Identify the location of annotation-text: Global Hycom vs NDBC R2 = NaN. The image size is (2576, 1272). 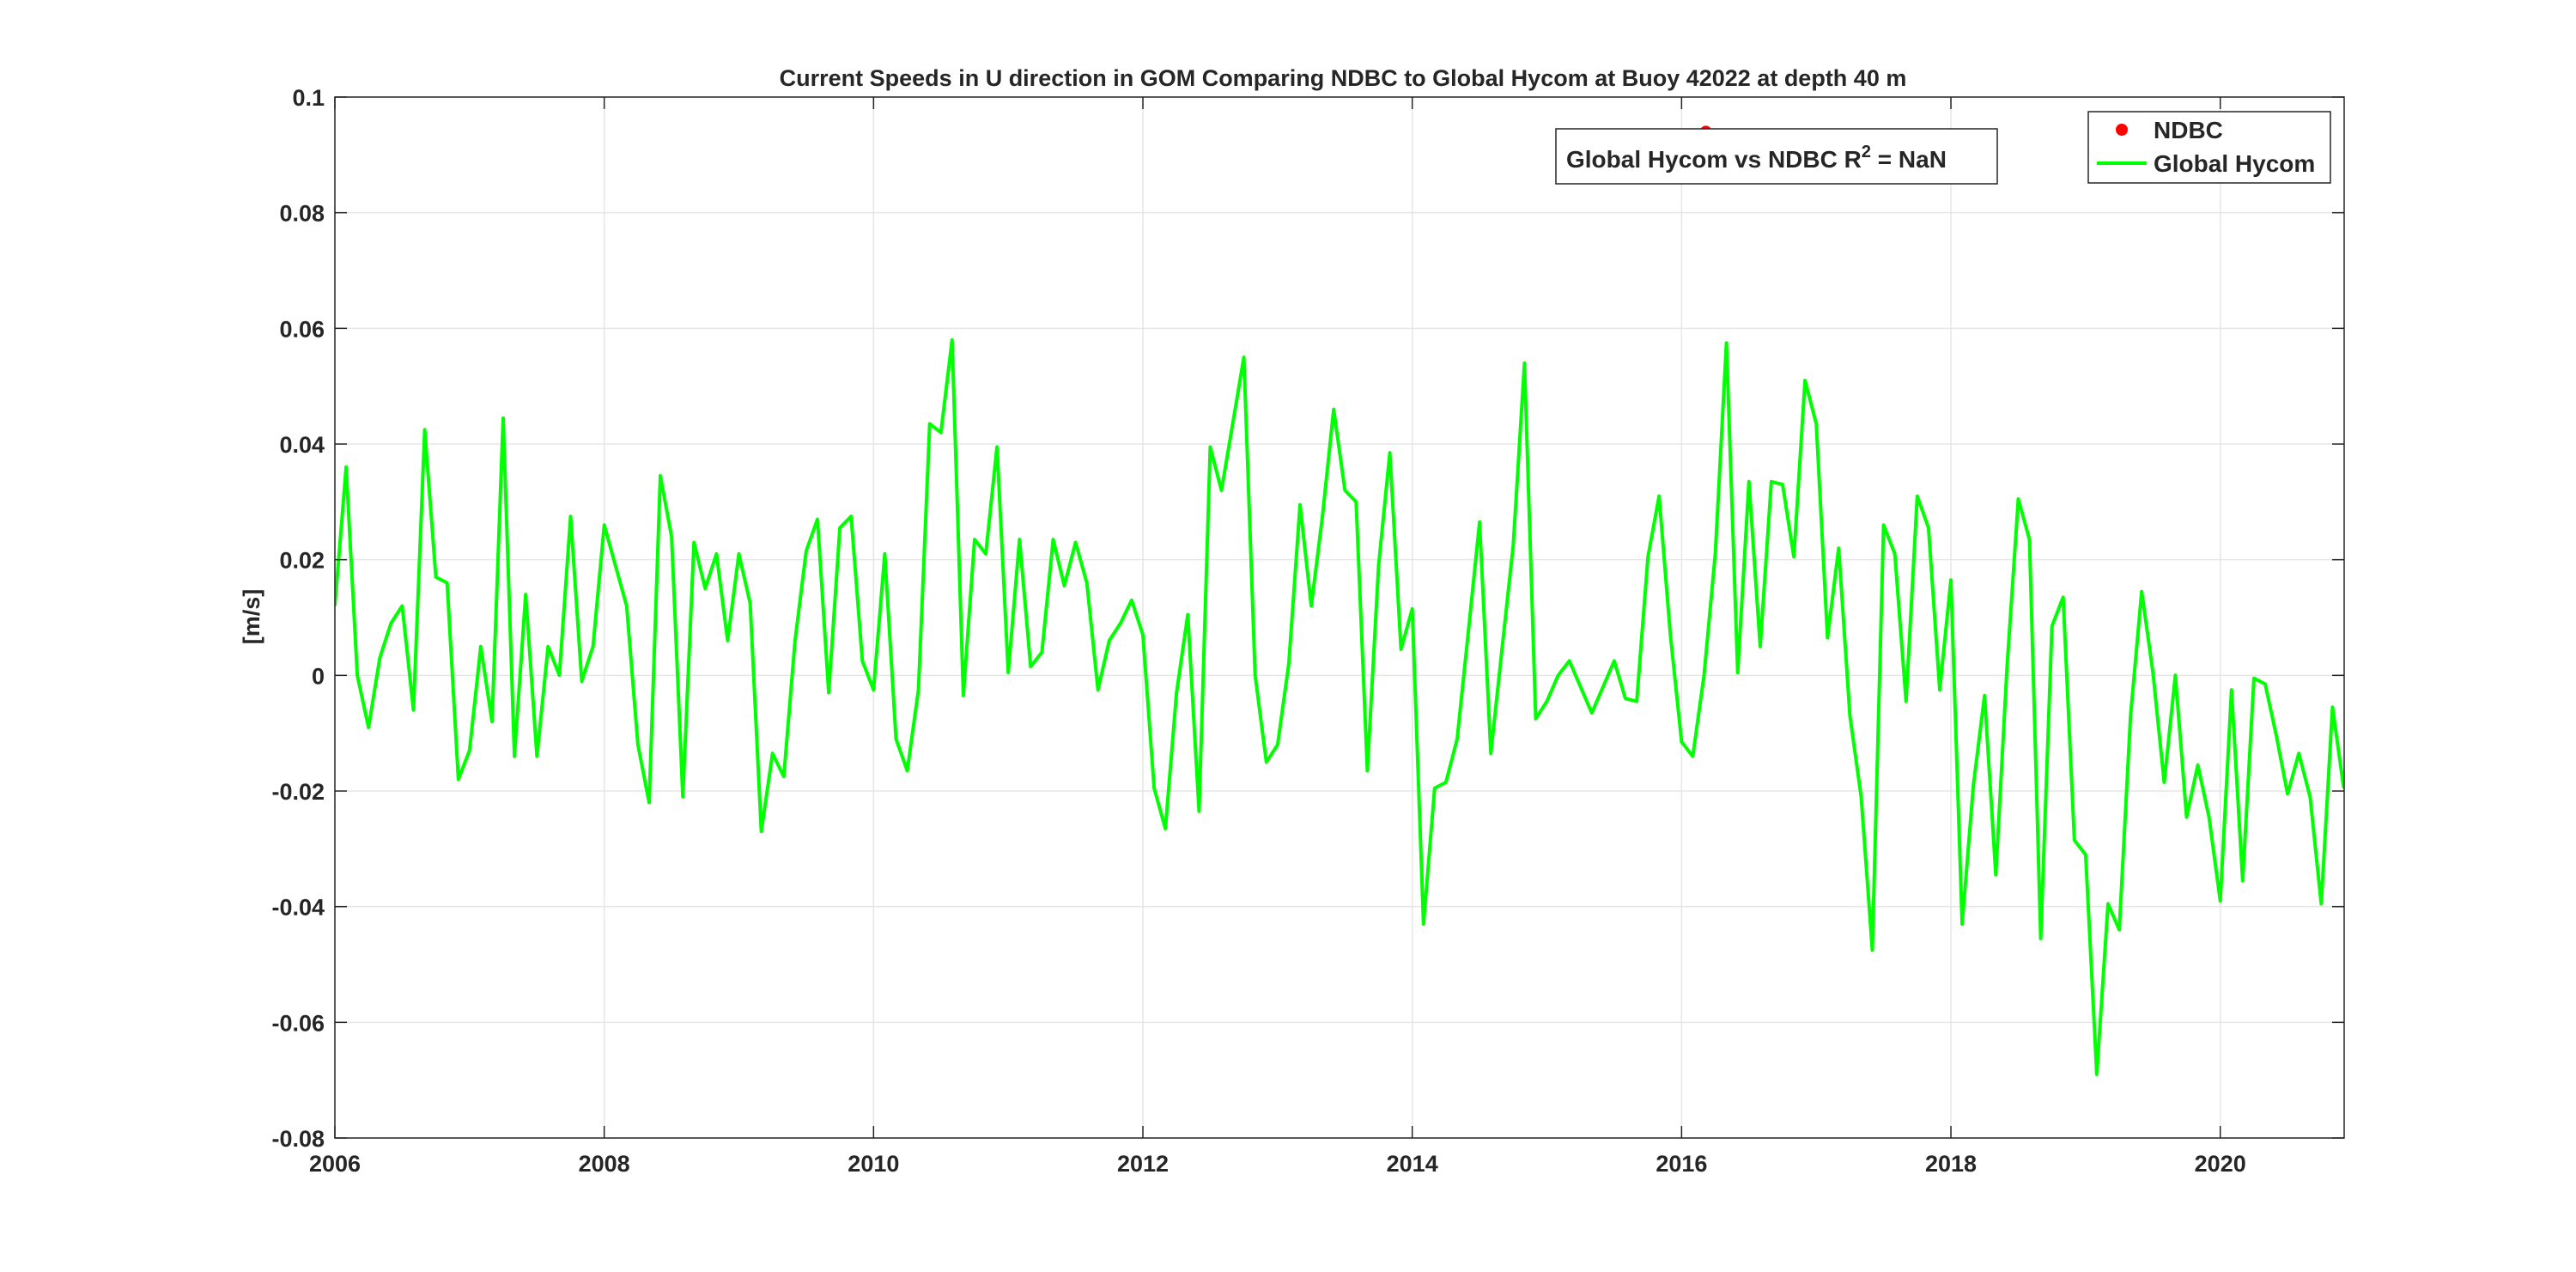
(1756, 158).